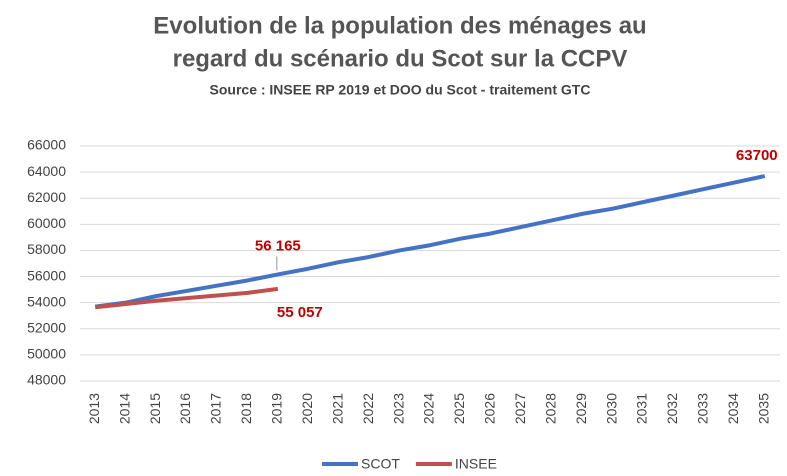  Describe the element at coordinates (94, 408) in the screenshot. I see `x-tick-label: 2013` at that location.